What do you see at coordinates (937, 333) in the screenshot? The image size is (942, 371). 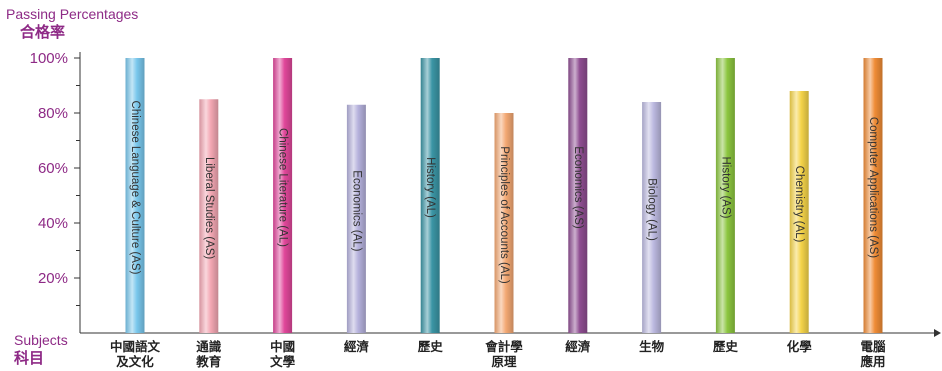 I see `x-axis-arrow` at bounding box center [937, 333].